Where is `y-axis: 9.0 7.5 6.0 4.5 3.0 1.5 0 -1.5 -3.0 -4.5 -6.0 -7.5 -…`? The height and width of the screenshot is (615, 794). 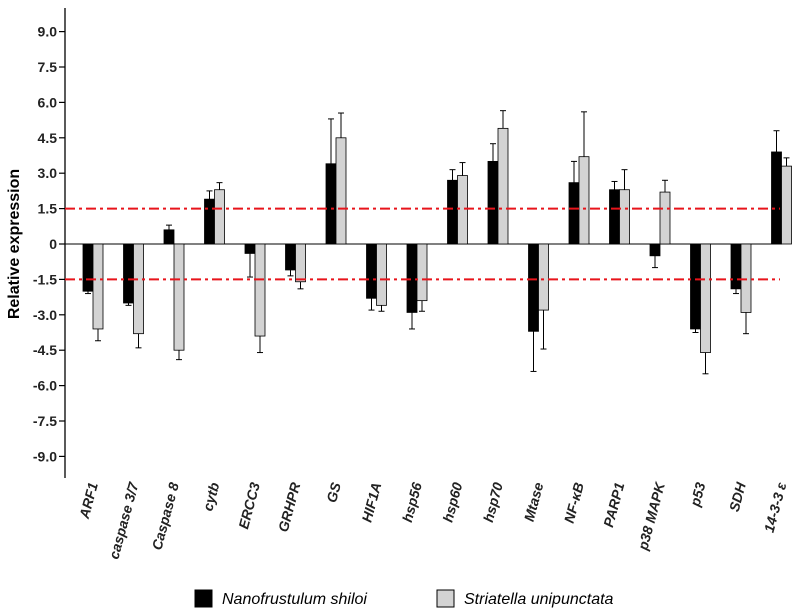 y-axis: 9.0 7.5 6.0 4.5 3.0 1.5 0 -1.5 -3.0 -4.5 -6.0 -7.5 -… is located at coordinates (49, 243).